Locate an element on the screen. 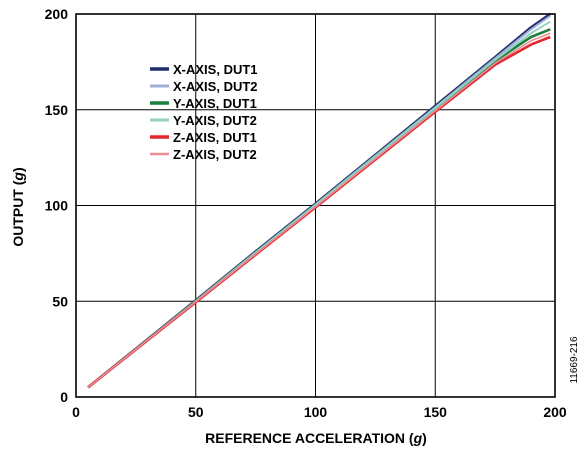 This screenshot has width=587, height=455. y-tick-label: 50 is located at coordinates (60, 301).